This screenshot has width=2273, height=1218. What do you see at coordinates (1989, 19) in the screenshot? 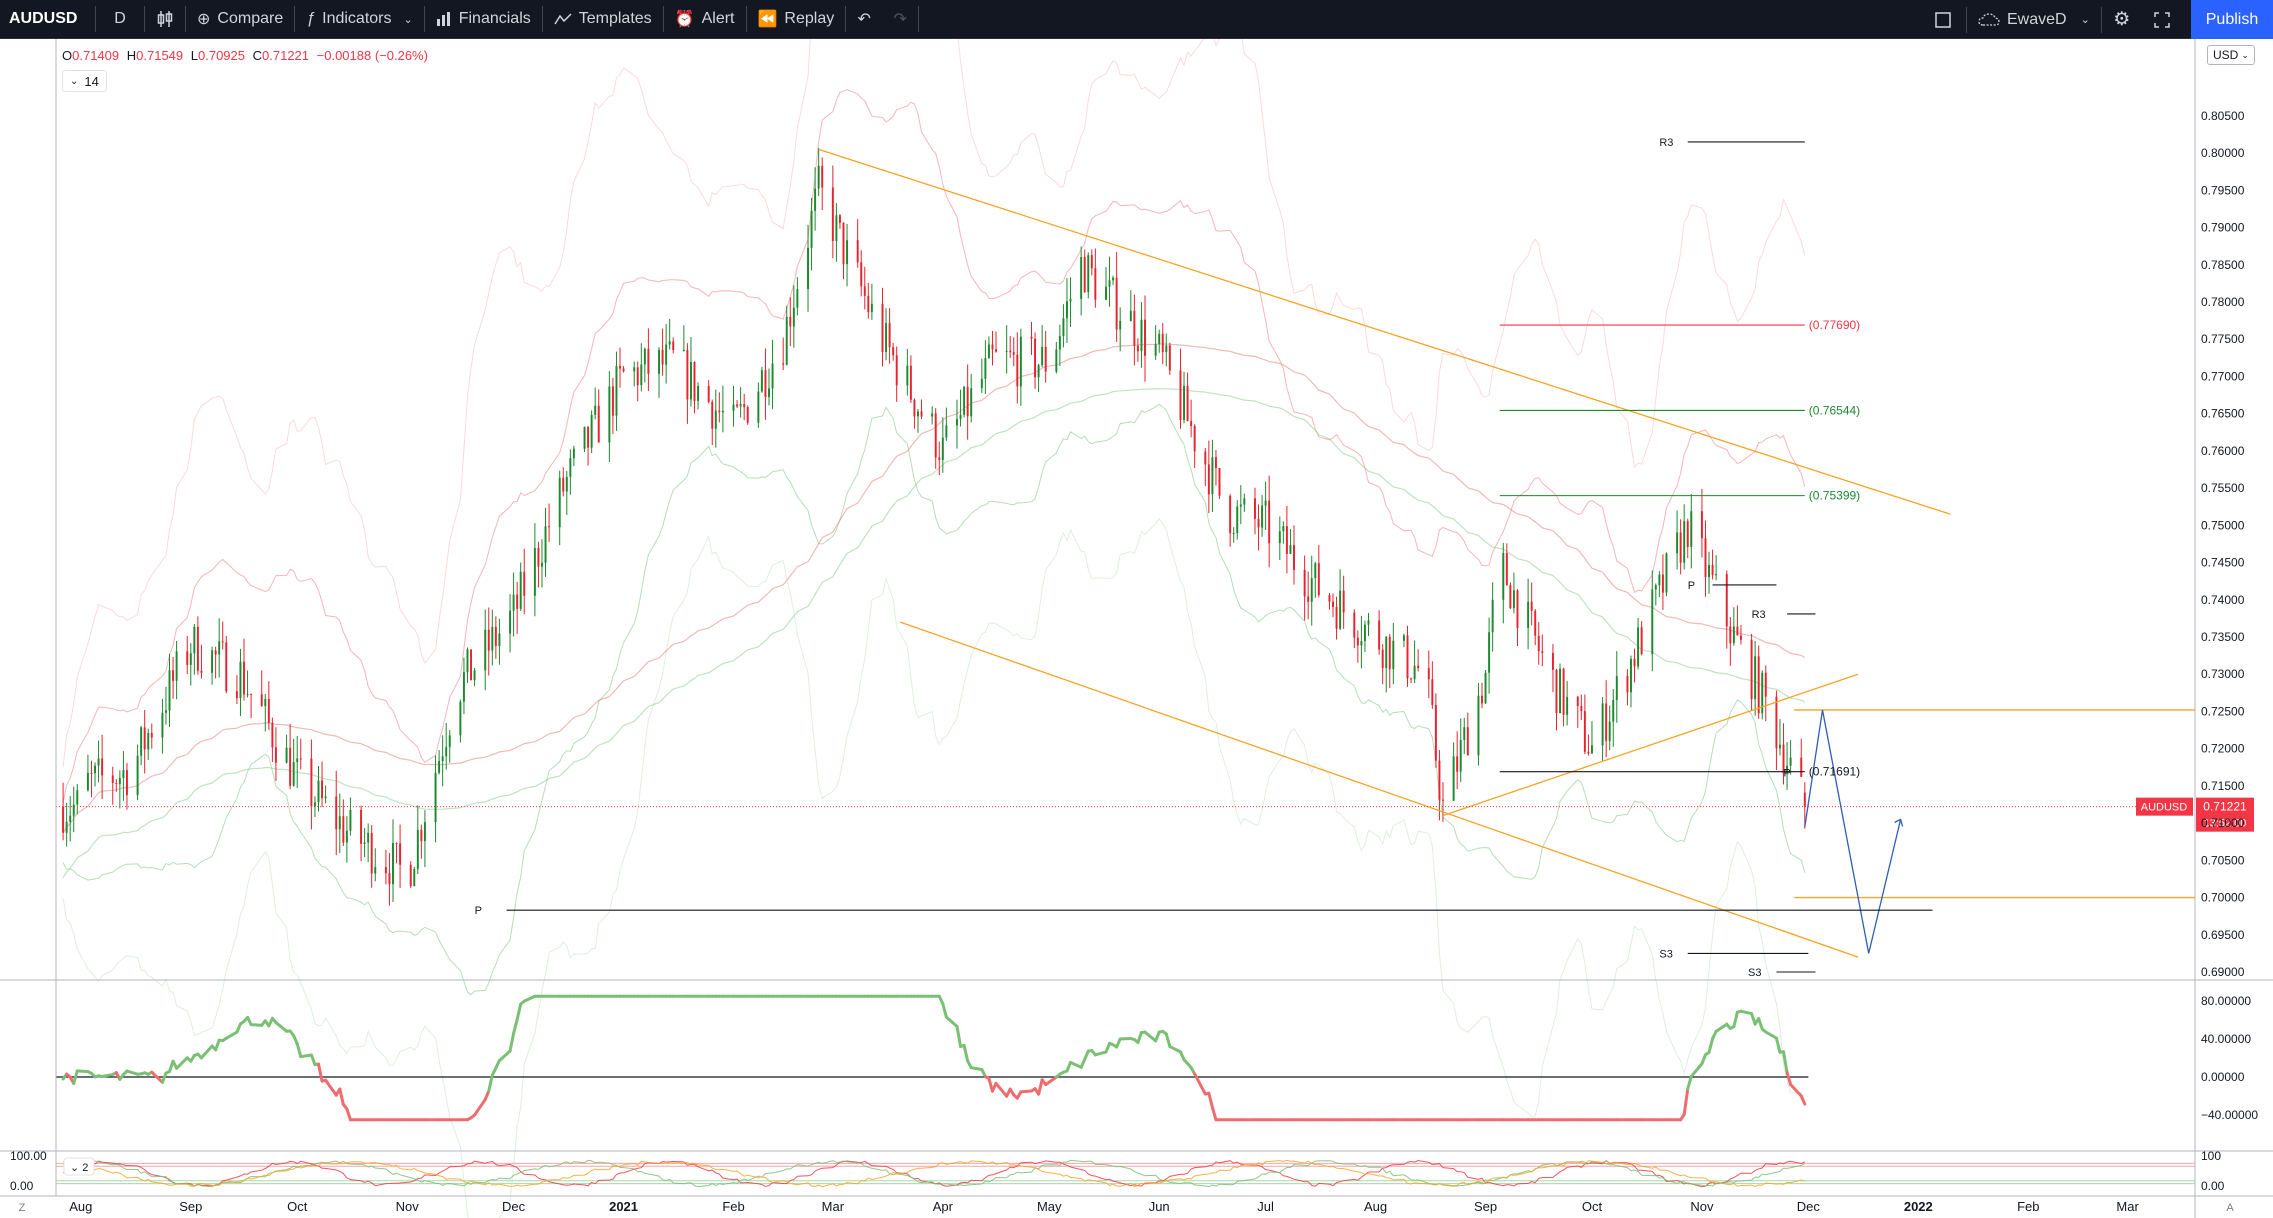
I see `cloud-icon` at bounding box center [1989, 19].